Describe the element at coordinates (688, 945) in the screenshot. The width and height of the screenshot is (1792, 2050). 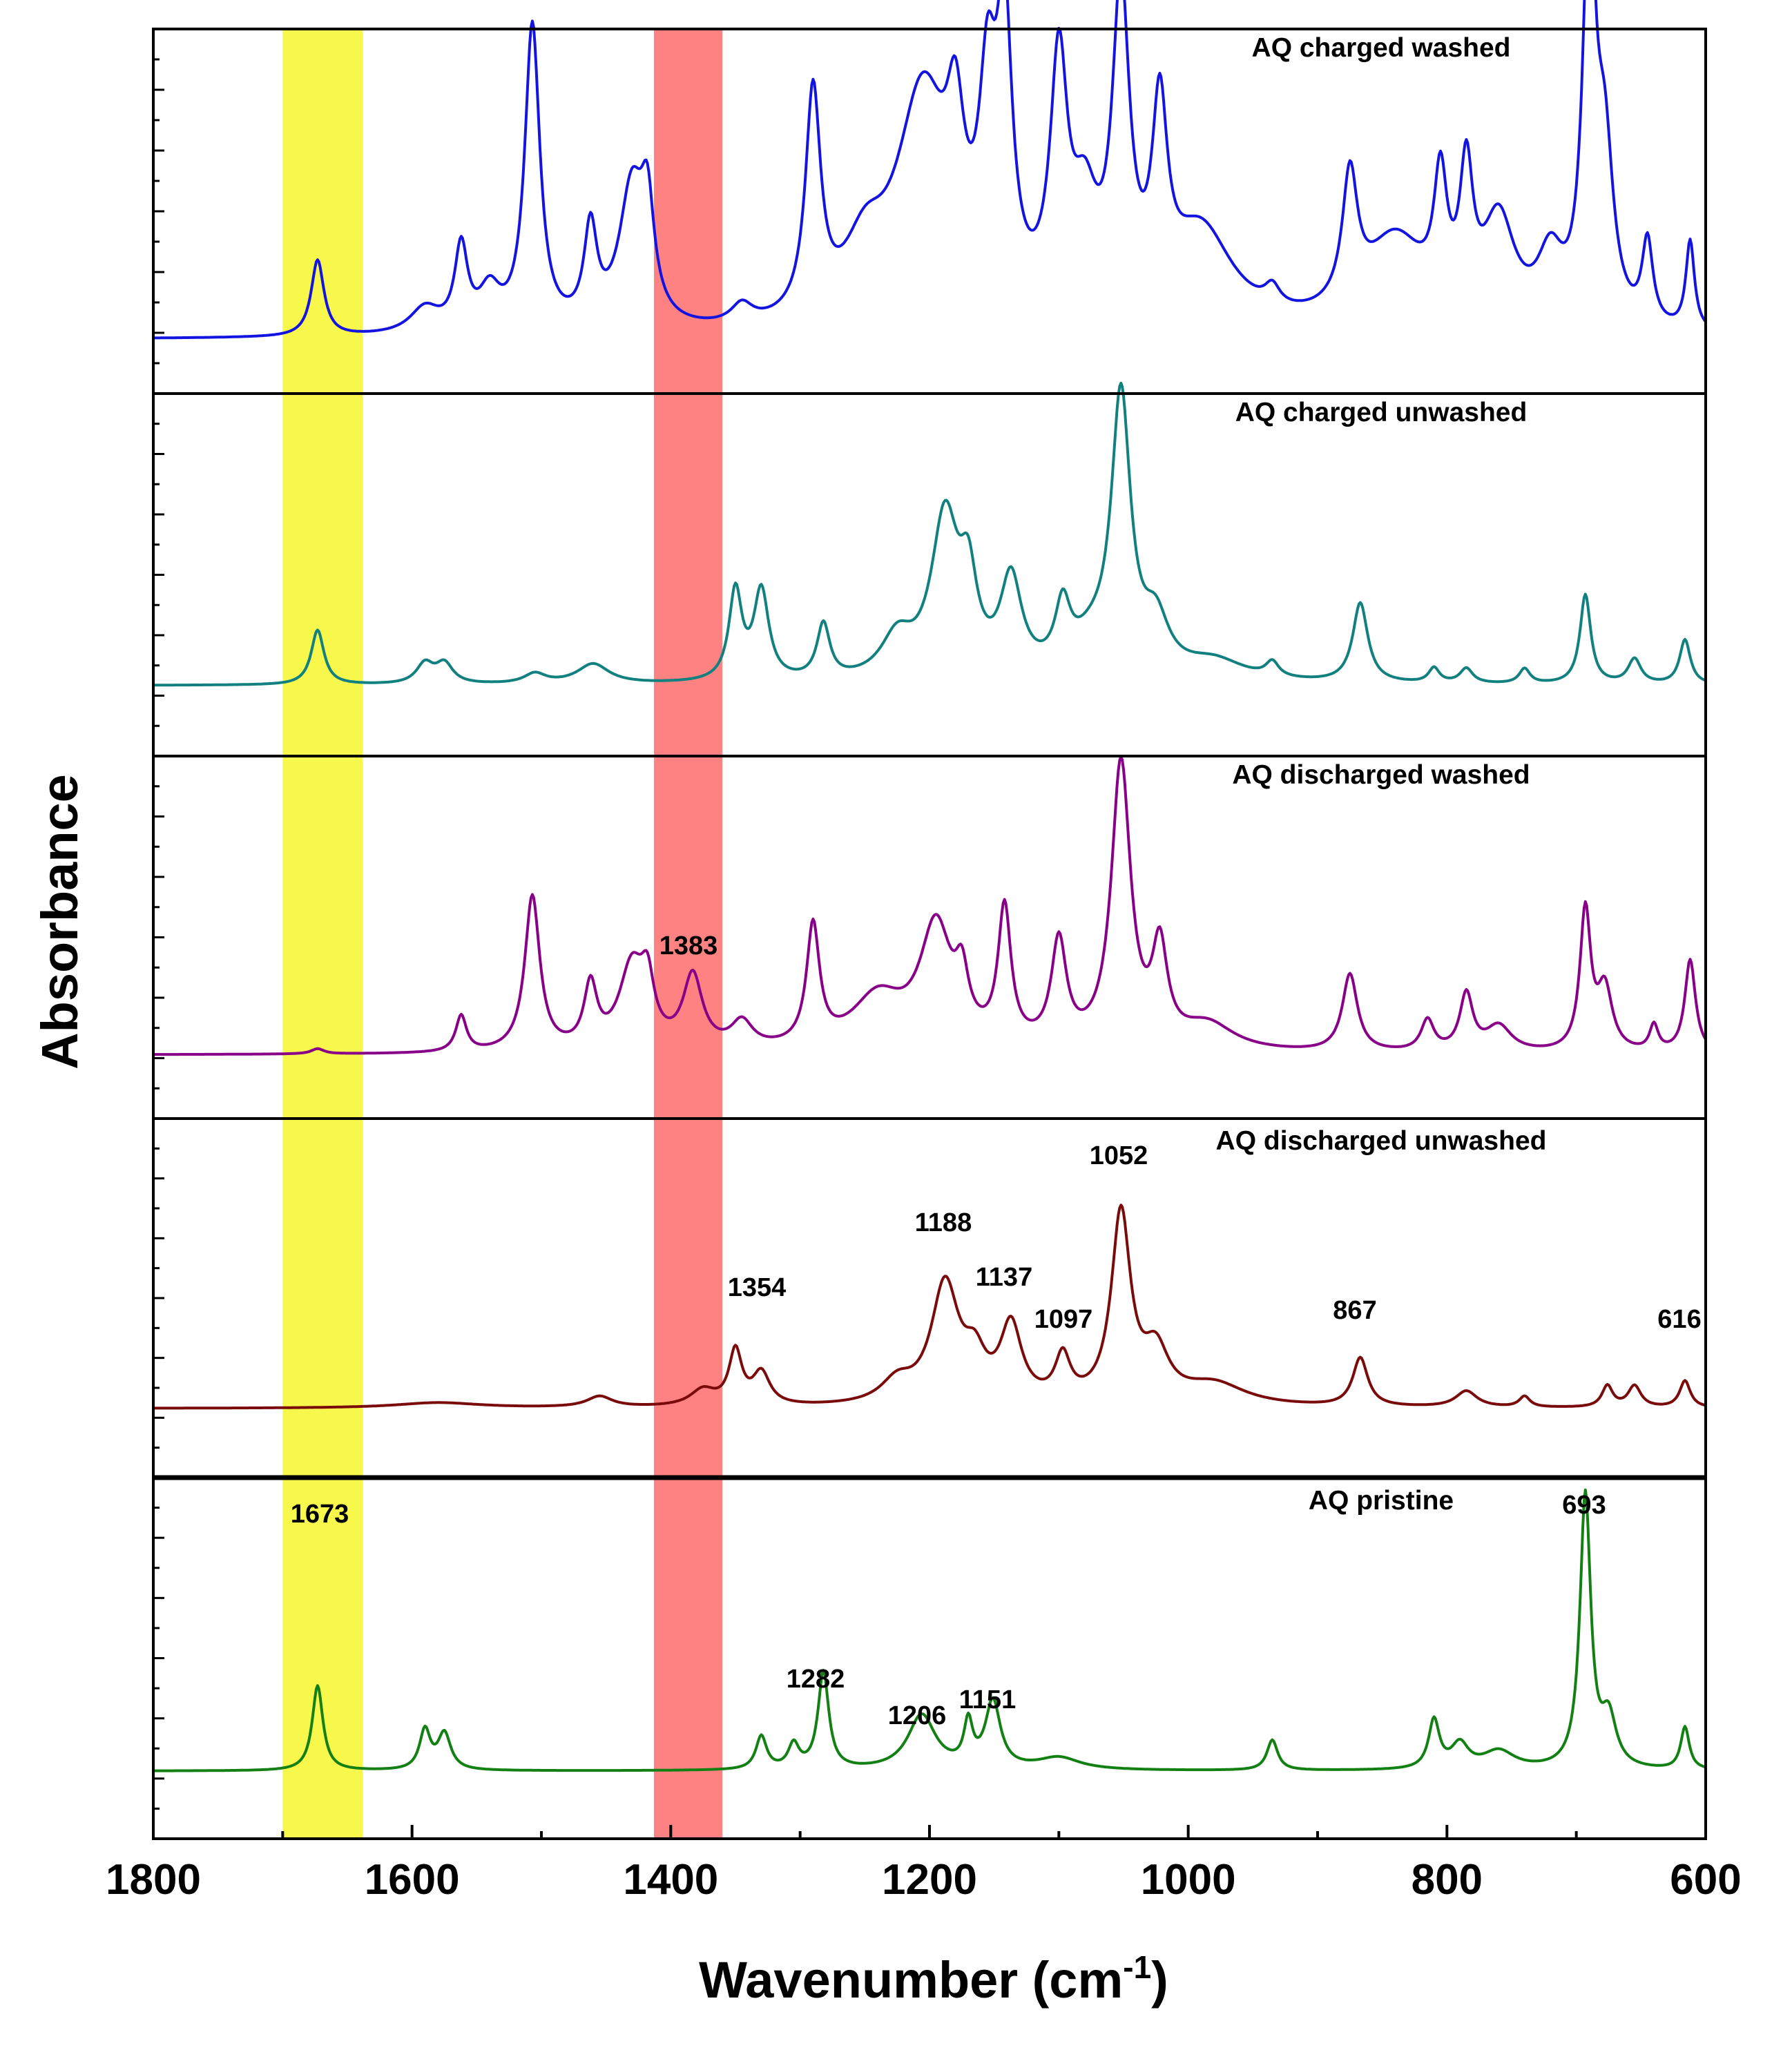
I see `peak-label-1383: 1383` at that location.